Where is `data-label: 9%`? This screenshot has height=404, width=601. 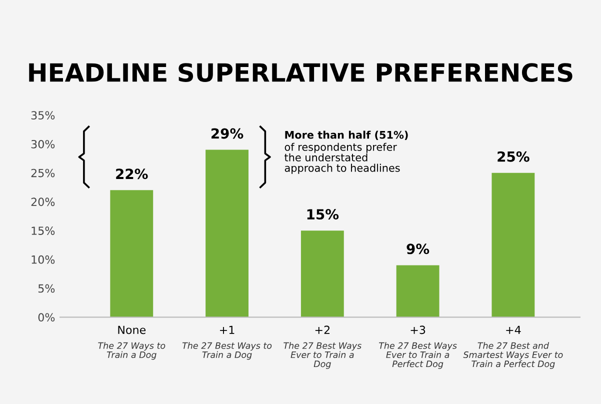
data-label: 9% is located at coordinates (418, 249).